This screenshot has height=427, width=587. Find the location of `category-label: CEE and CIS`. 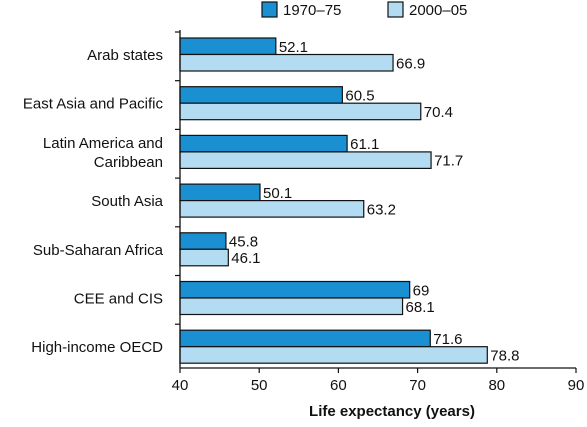

category-label: CEE and CIS is located at coordinates (118, 299).